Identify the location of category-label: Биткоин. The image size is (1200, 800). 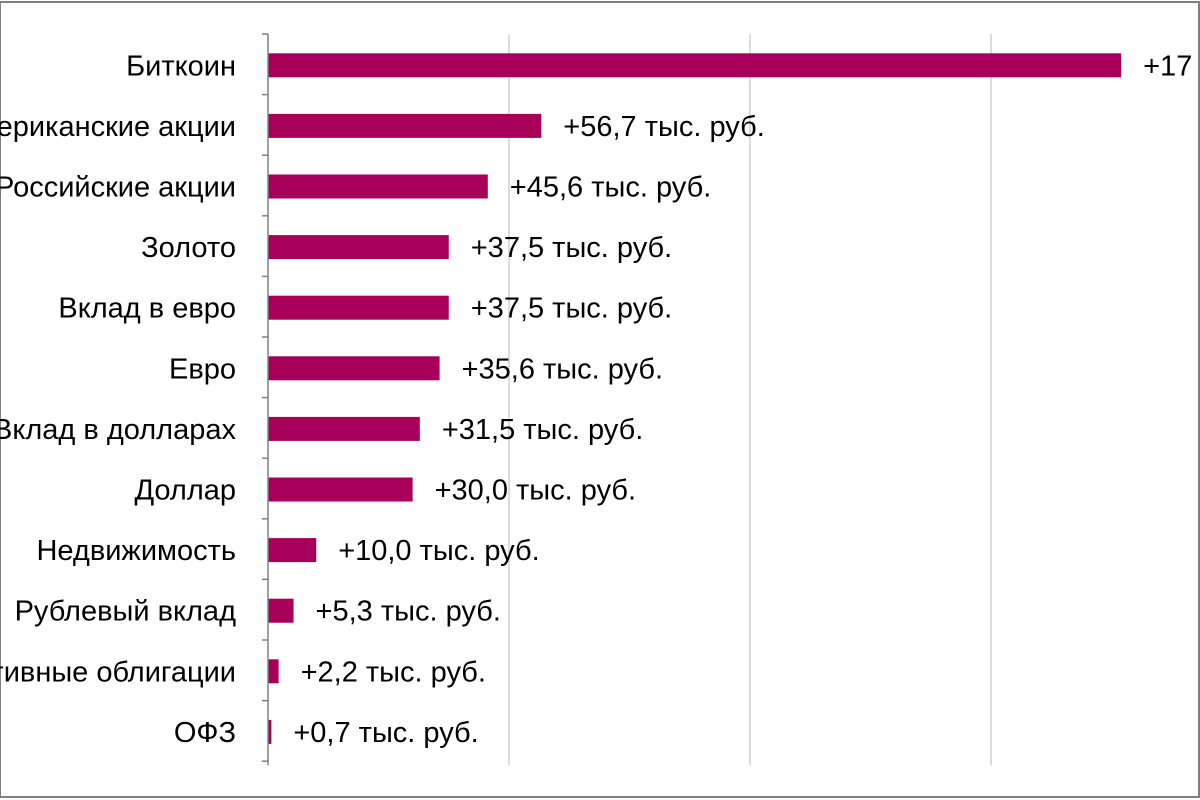
(181, 66).